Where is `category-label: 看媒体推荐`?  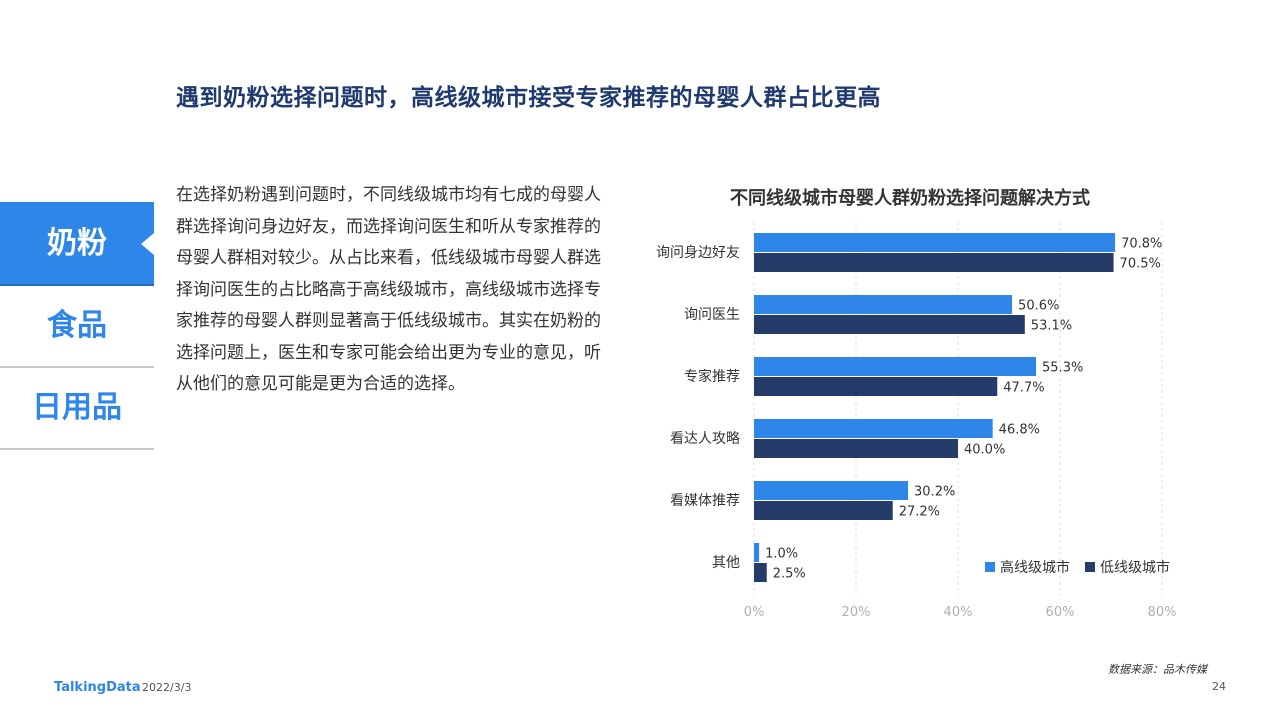
category-label: 看媒体推荐 is located at coordinates (705, 501).